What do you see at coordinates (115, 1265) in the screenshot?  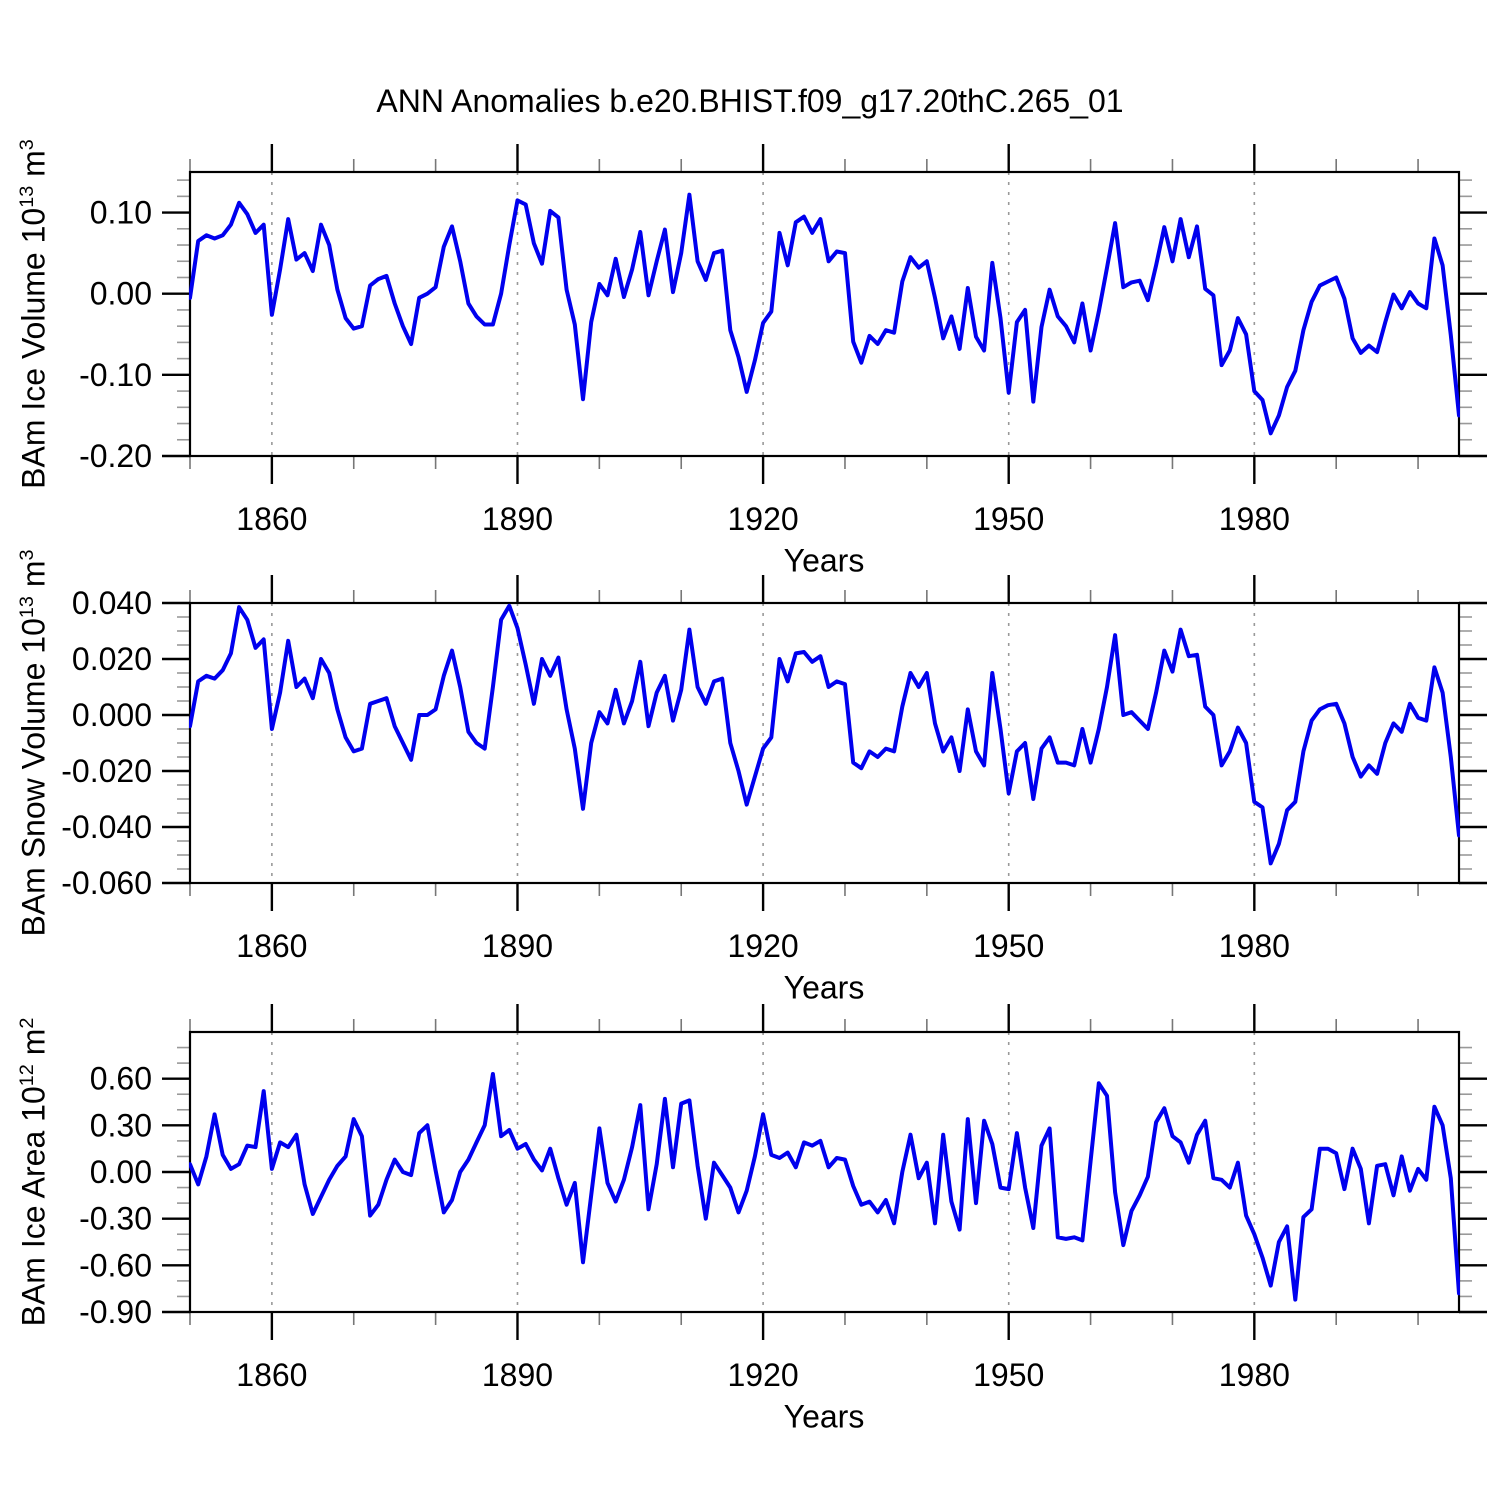 I see `y-tick-label: -0.60` at bounding box center [115, 1265].